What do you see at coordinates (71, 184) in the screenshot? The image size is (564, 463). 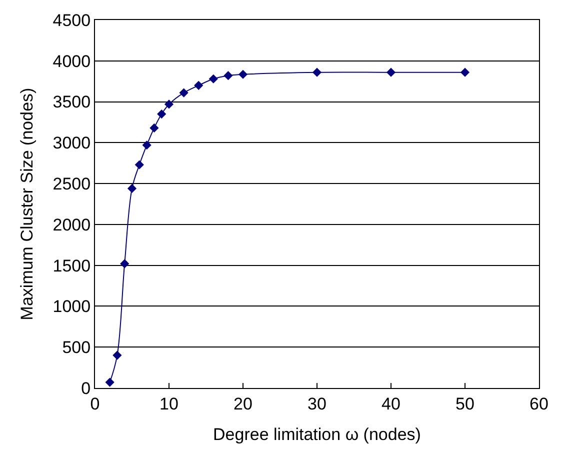 I see `y-tick-label: 2500` at bounding box center [71, 184].